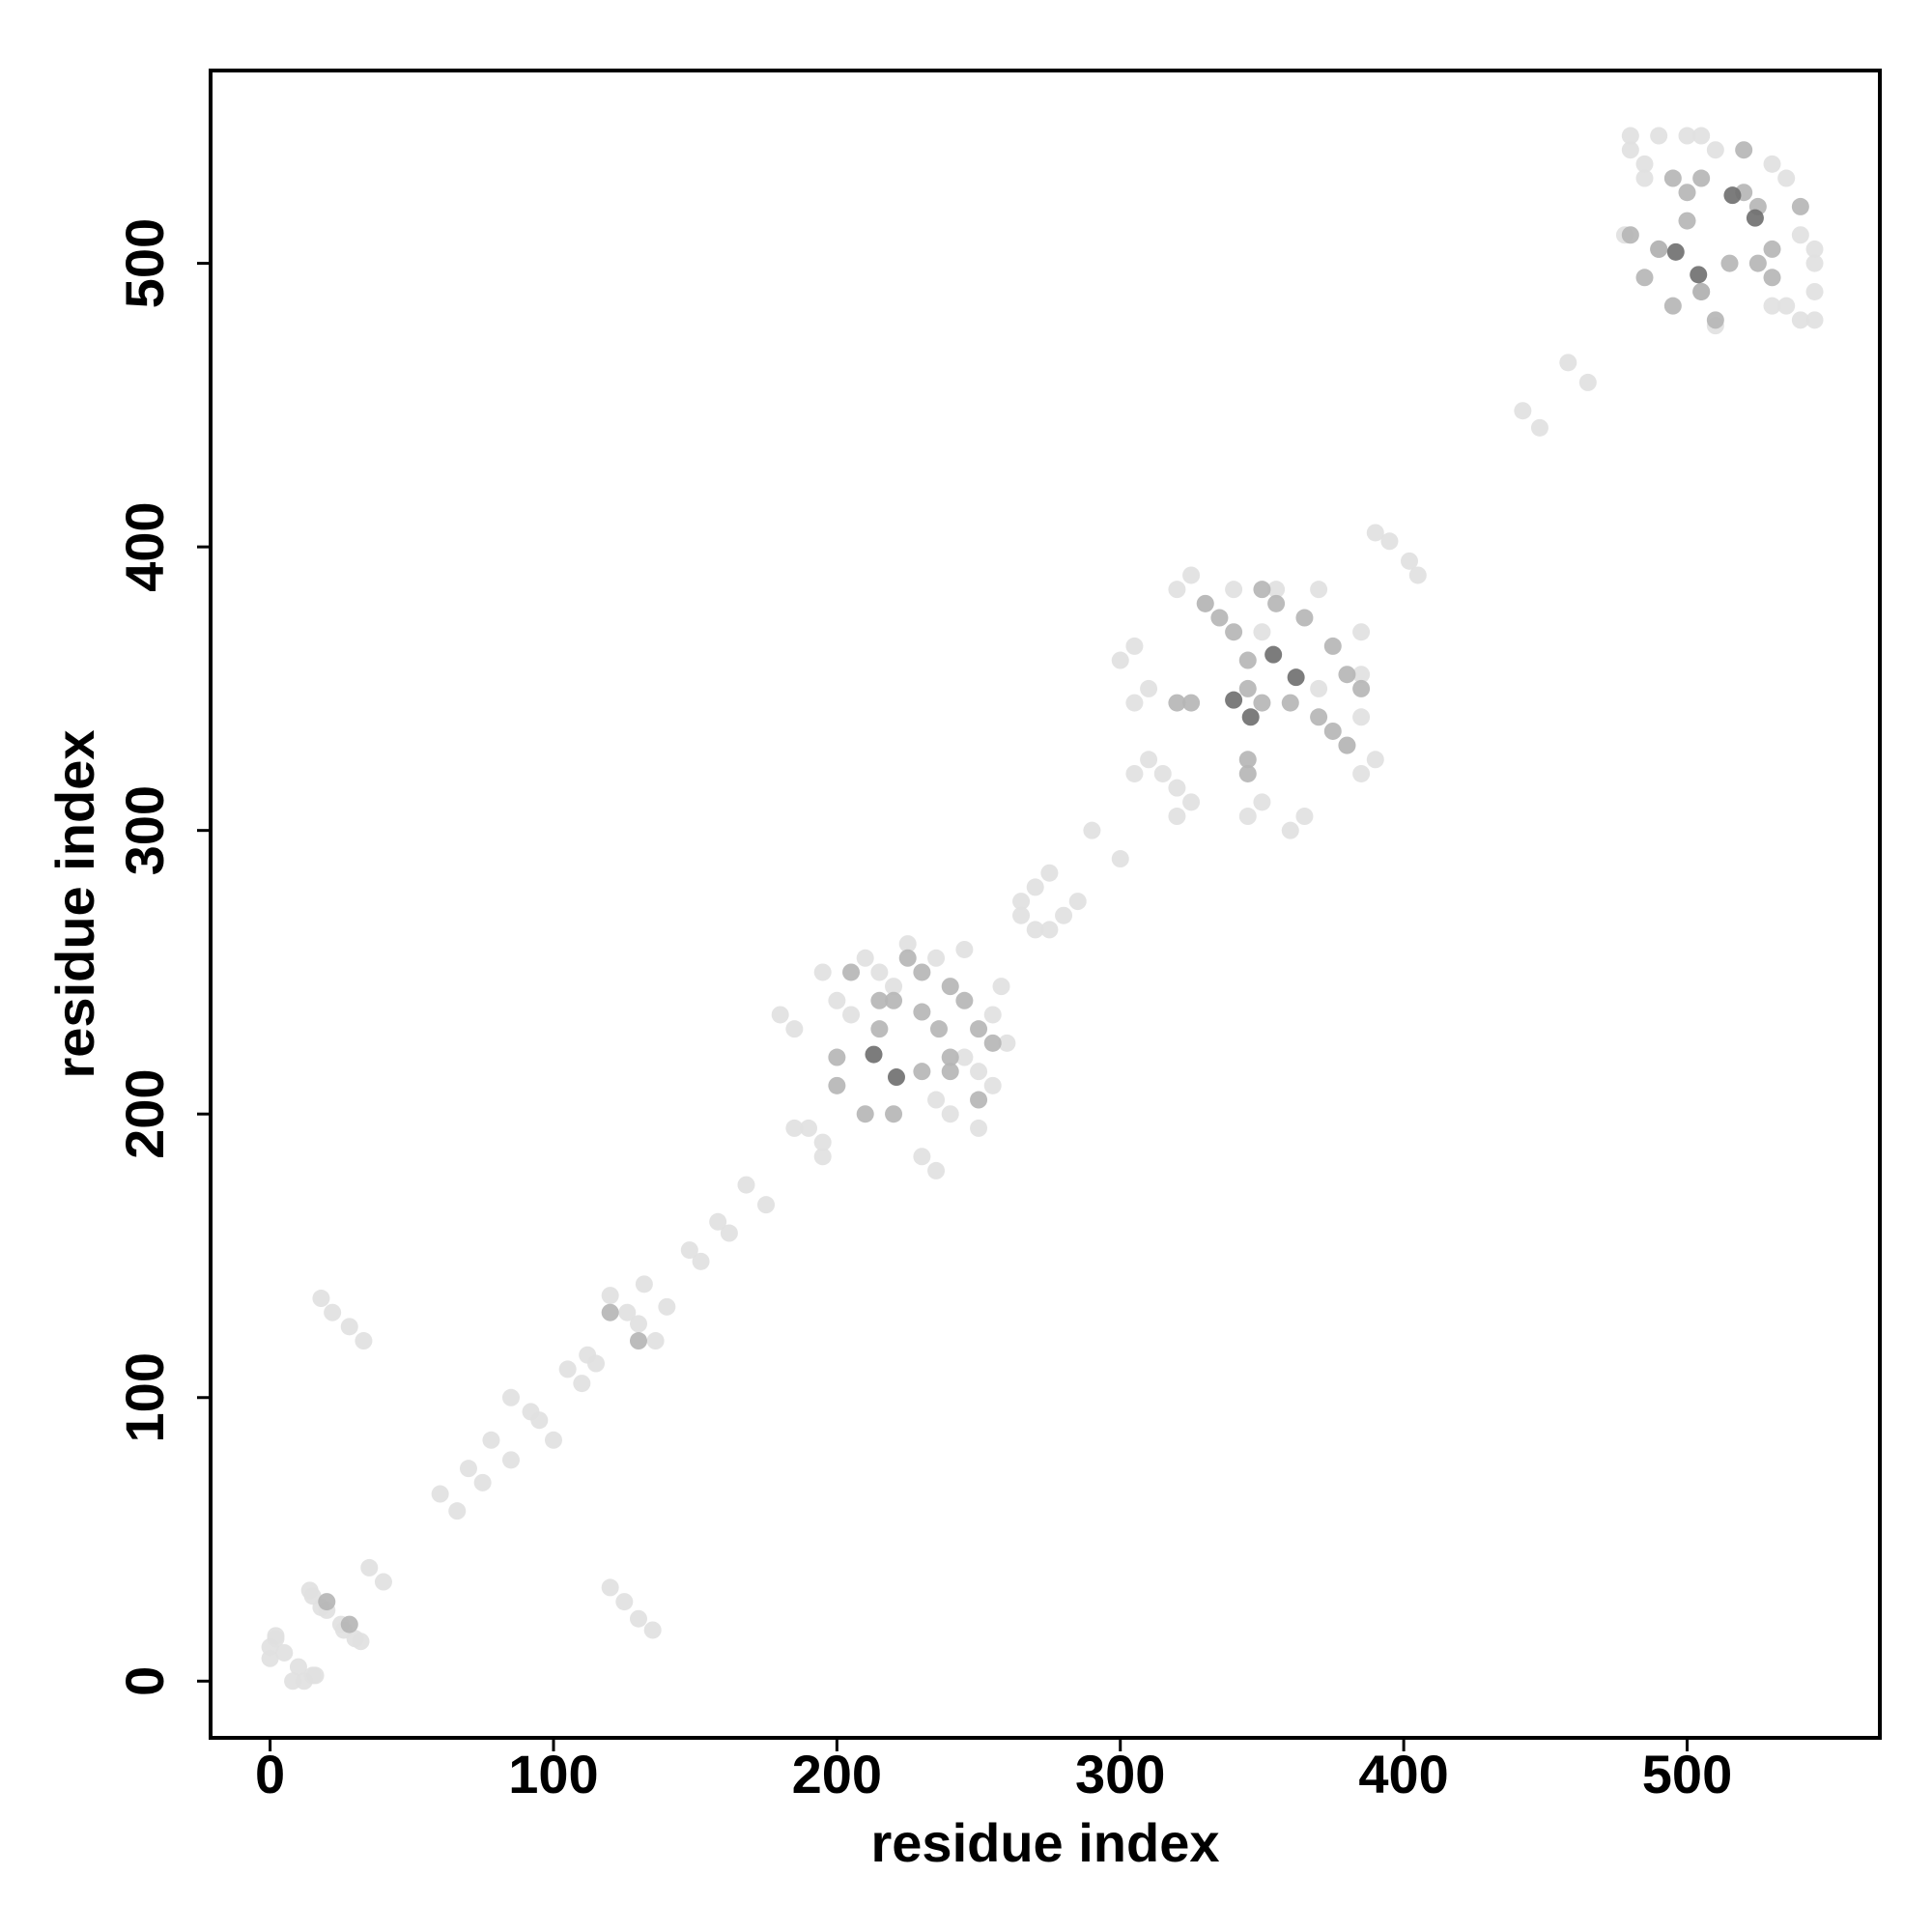 The height and width of the screenshot is (1932, 1932). I want to click on x-tick-label: 100, so click(553, 1774).